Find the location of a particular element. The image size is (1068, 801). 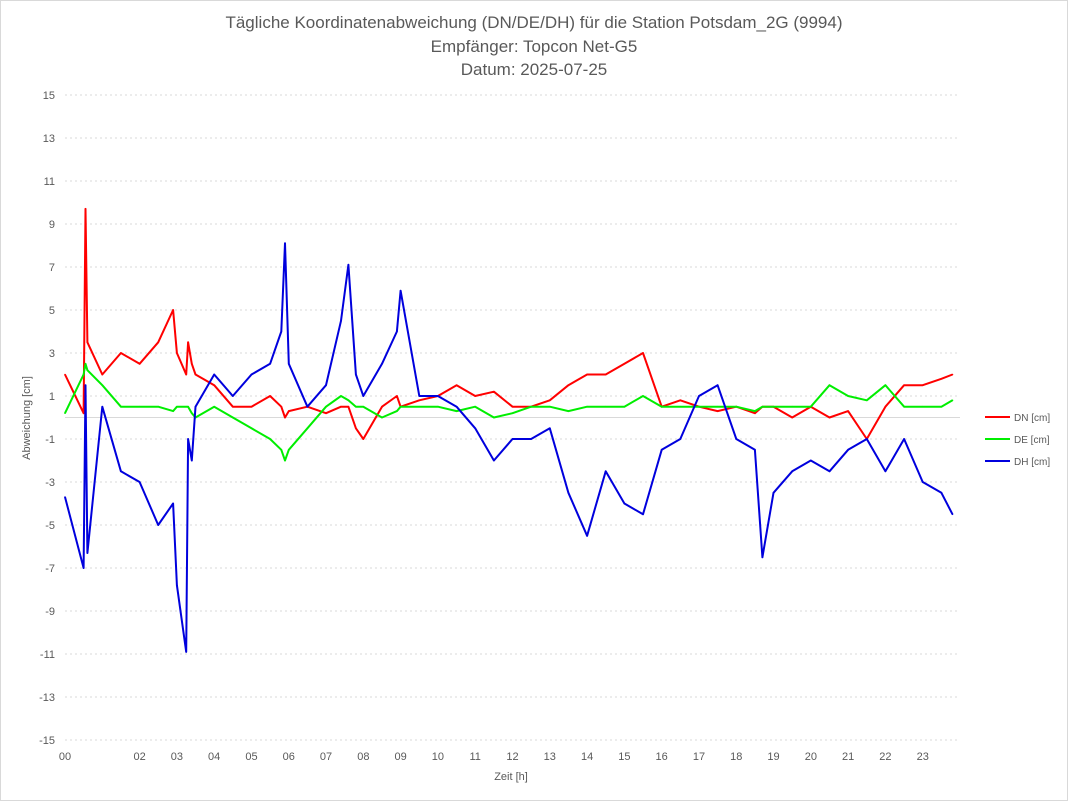

legend-label: DN [cm] is located at coordinates (1032, 418).